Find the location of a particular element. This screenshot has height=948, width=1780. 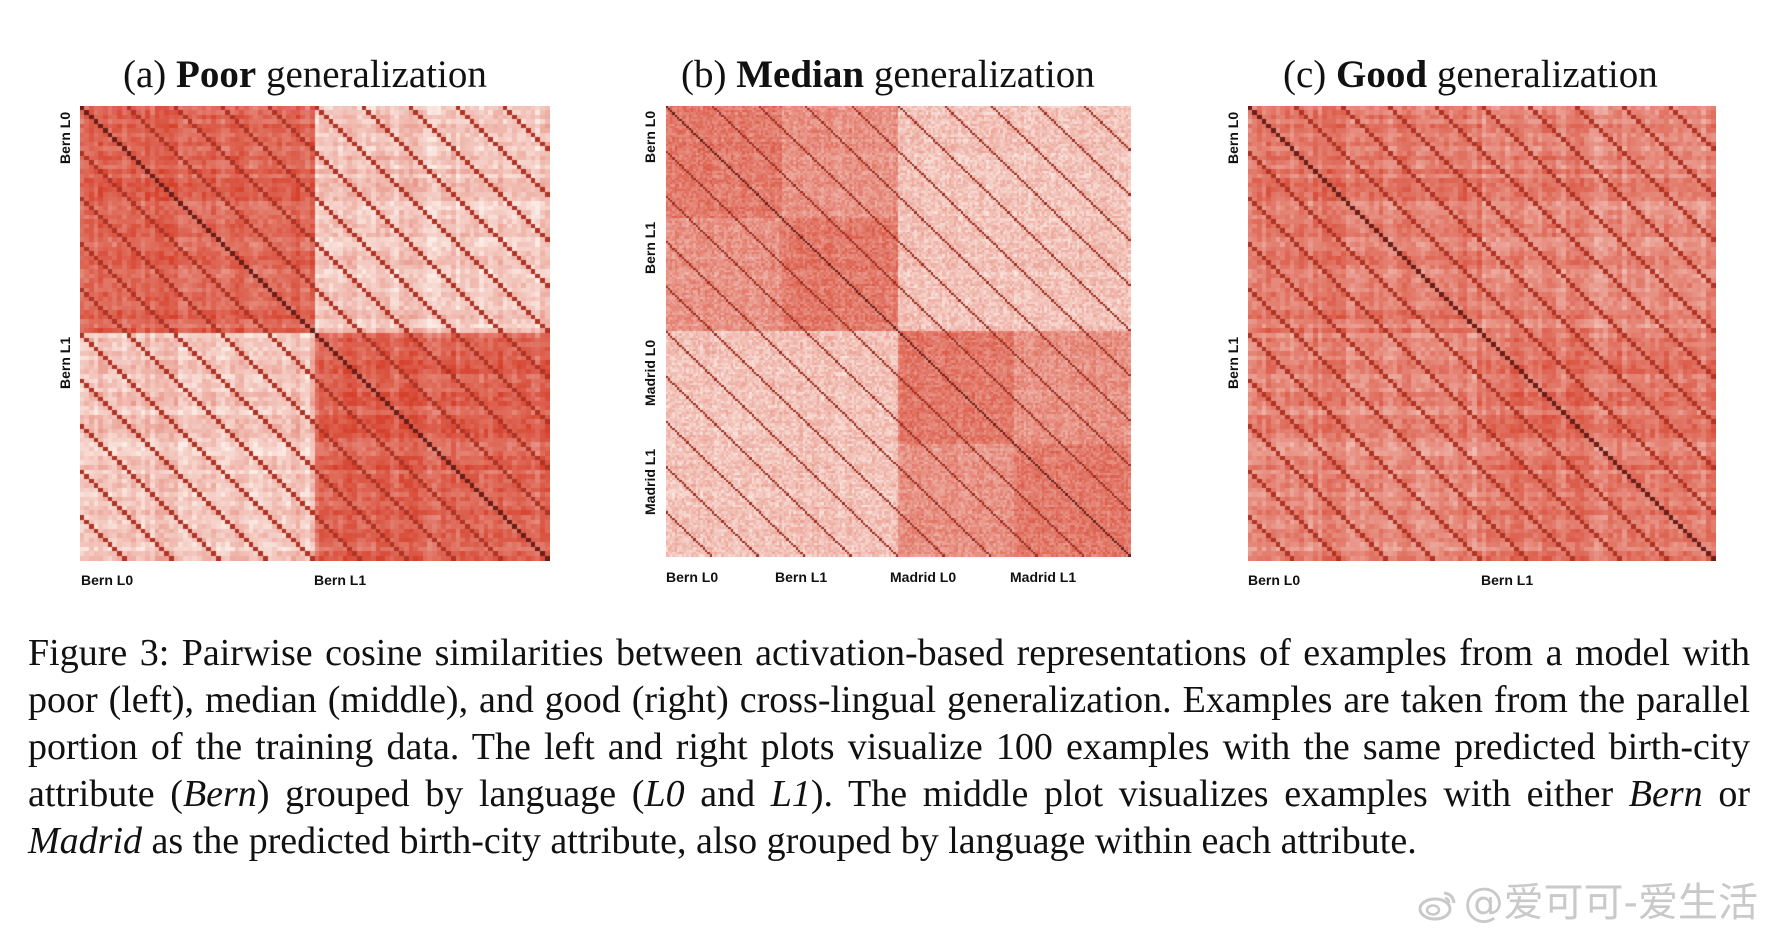

watermark: @爱可可-爱生活 is located at coordinates (1588, 899).